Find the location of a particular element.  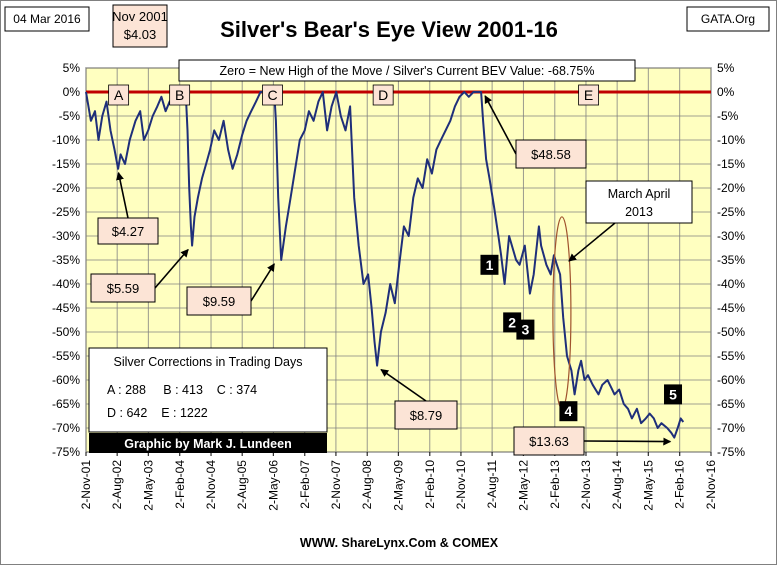

date-label: 04 Mar 2016 is located at coordinates (47, 19).